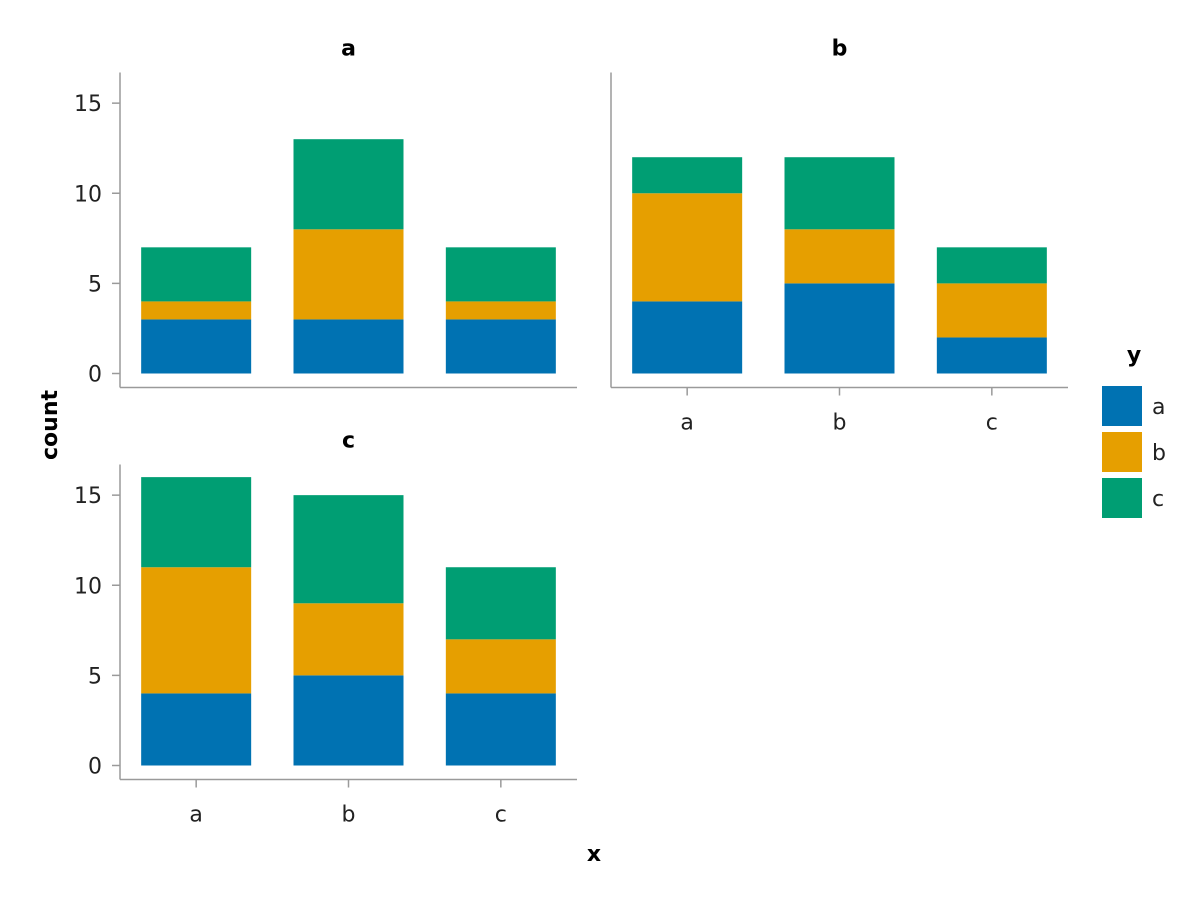 Image resolution: width=1200 pixels, height=900 pixels. What do you see at coordinates (196, 274) in the screenshot?
I see `bar-a-a-c` at bounding box center [196, 274].